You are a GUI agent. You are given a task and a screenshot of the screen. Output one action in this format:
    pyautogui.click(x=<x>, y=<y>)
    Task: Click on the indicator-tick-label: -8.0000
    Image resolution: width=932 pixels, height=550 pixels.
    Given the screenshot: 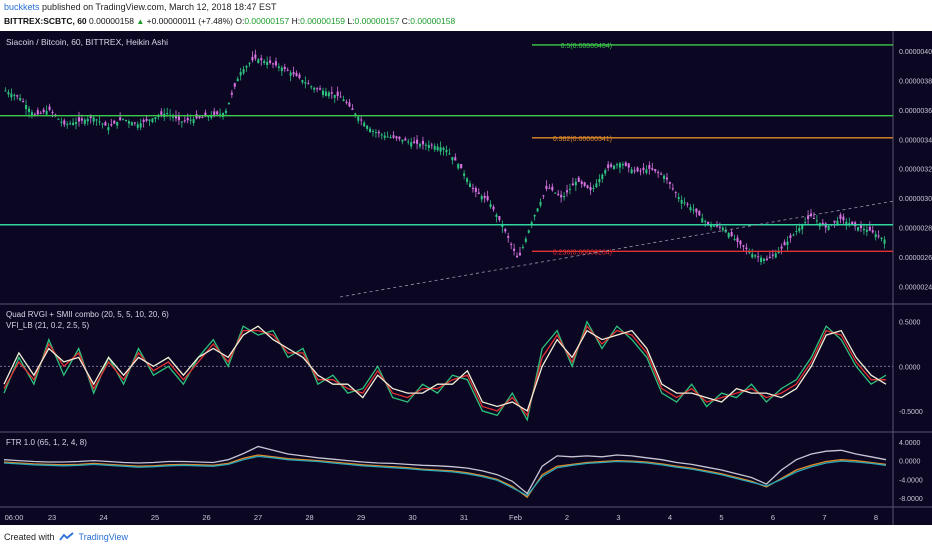 What is the action you would take?
    pyautogui.click(x=911, y=499)
    